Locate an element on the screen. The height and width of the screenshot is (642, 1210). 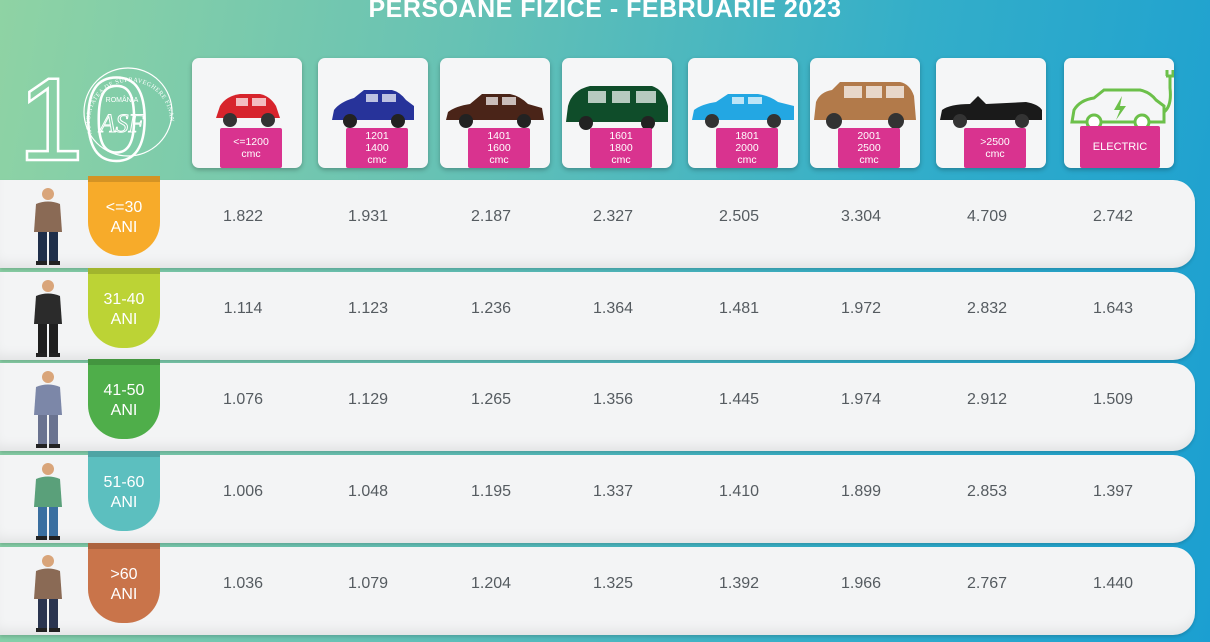
premium-value: 1.195 is located at coordinates (491, 491).